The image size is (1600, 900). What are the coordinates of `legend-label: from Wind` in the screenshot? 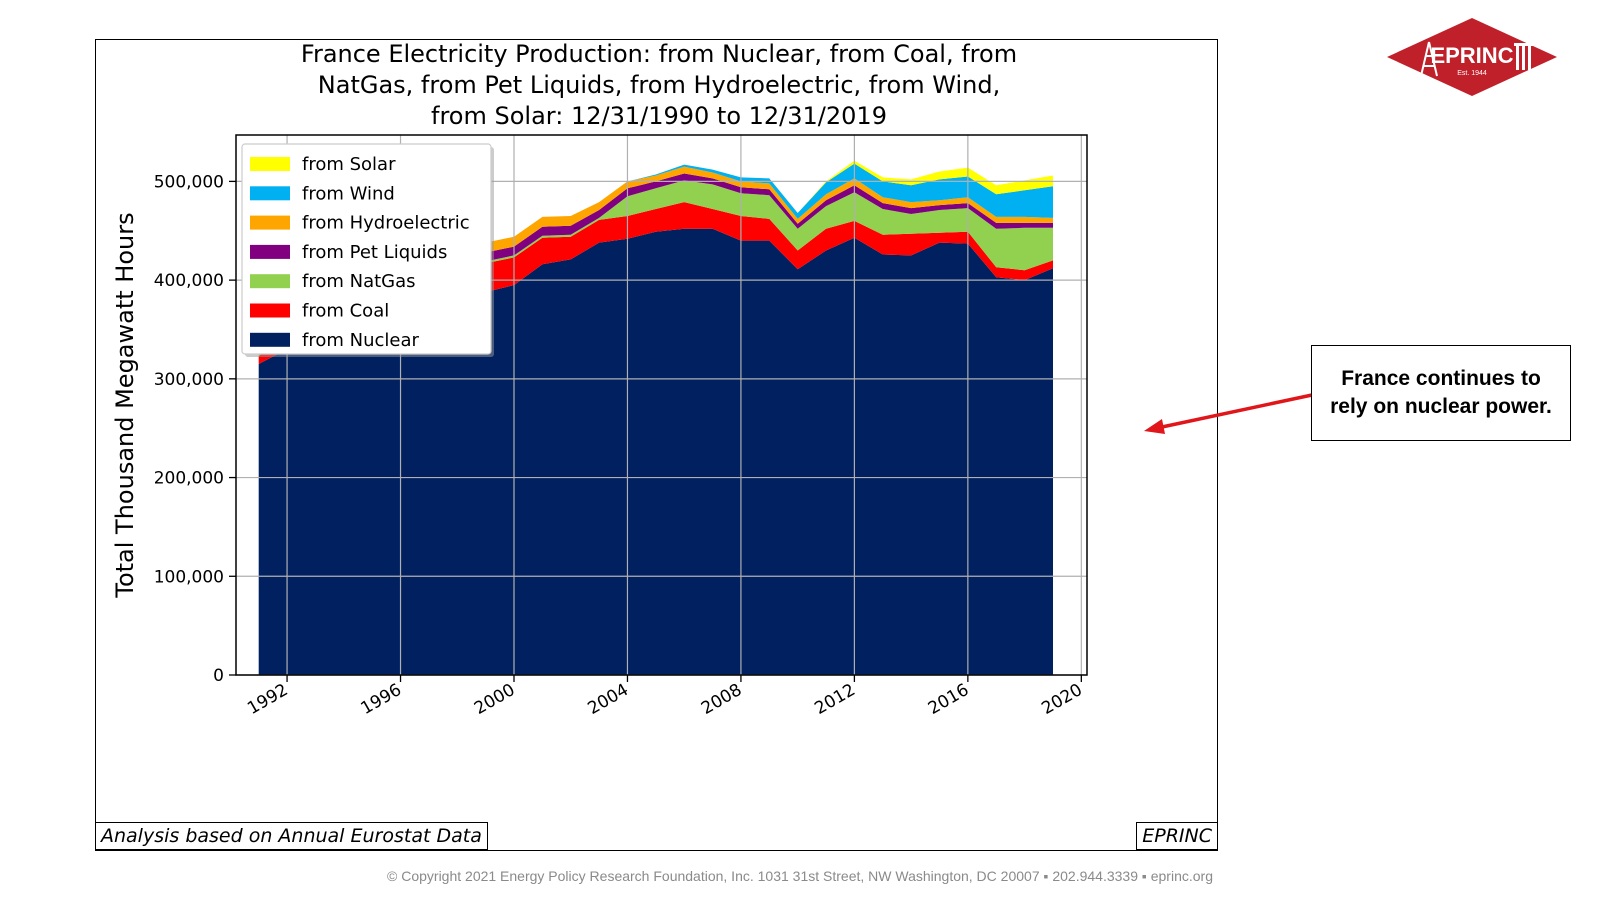 It's located at (348, 193).